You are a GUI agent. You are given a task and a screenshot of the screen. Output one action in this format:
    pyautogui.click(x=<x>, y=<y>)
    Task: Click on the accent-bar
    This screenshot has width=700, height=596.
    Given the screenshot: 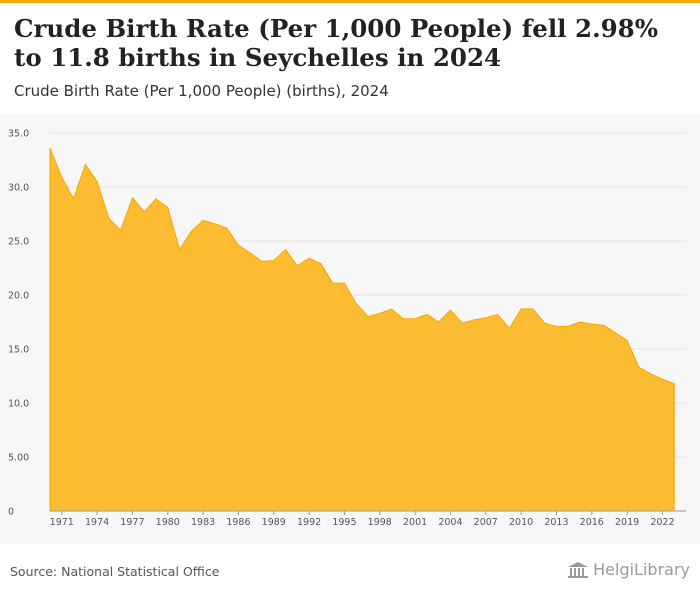 What is the action you would take?
    pyautogui.click(x=350, y=1)
    